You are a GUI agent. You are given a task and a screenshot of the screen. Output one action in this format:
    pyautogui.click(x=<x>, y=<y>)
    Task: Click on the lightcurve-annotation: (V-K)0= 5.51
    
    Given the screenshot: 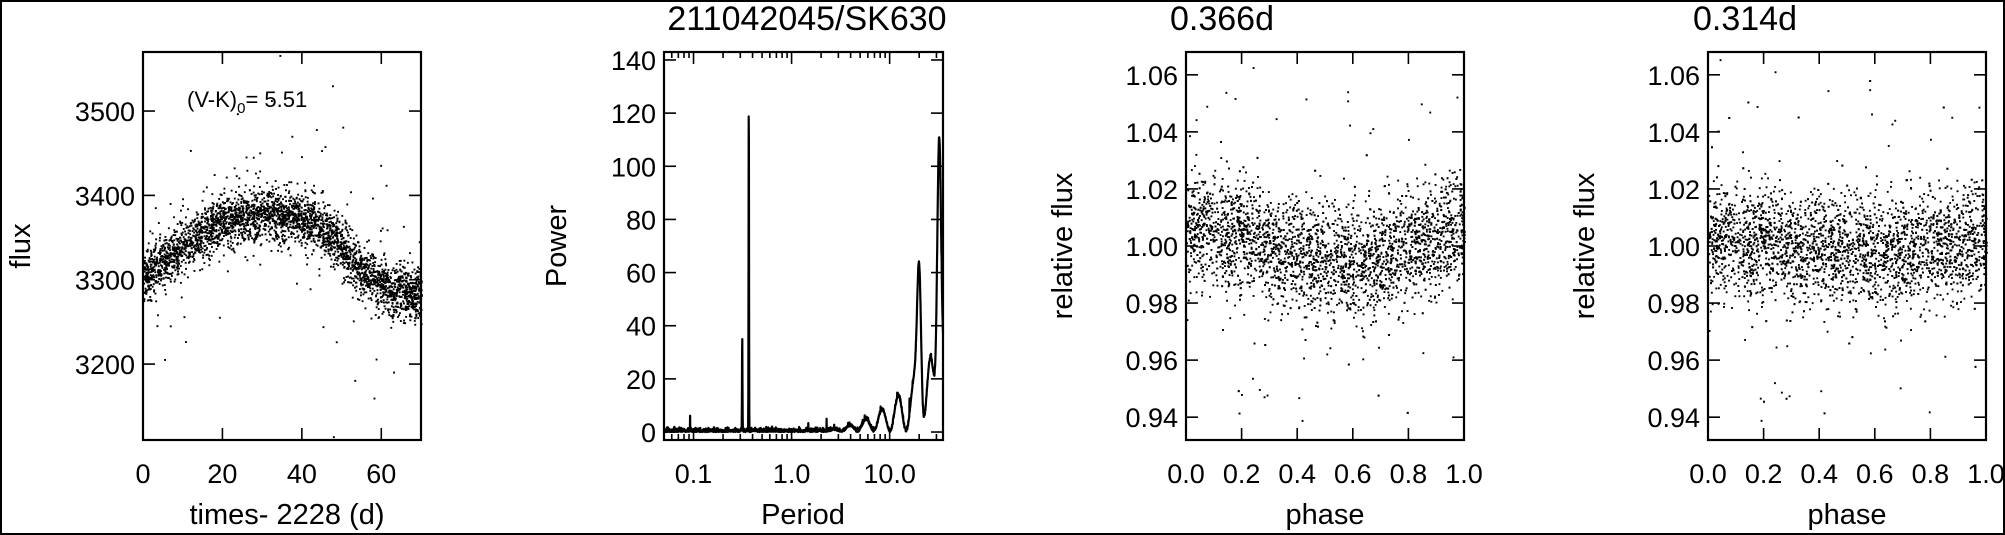 What is the action you would take?
    pyautogui.click(x=247, y=102)
    